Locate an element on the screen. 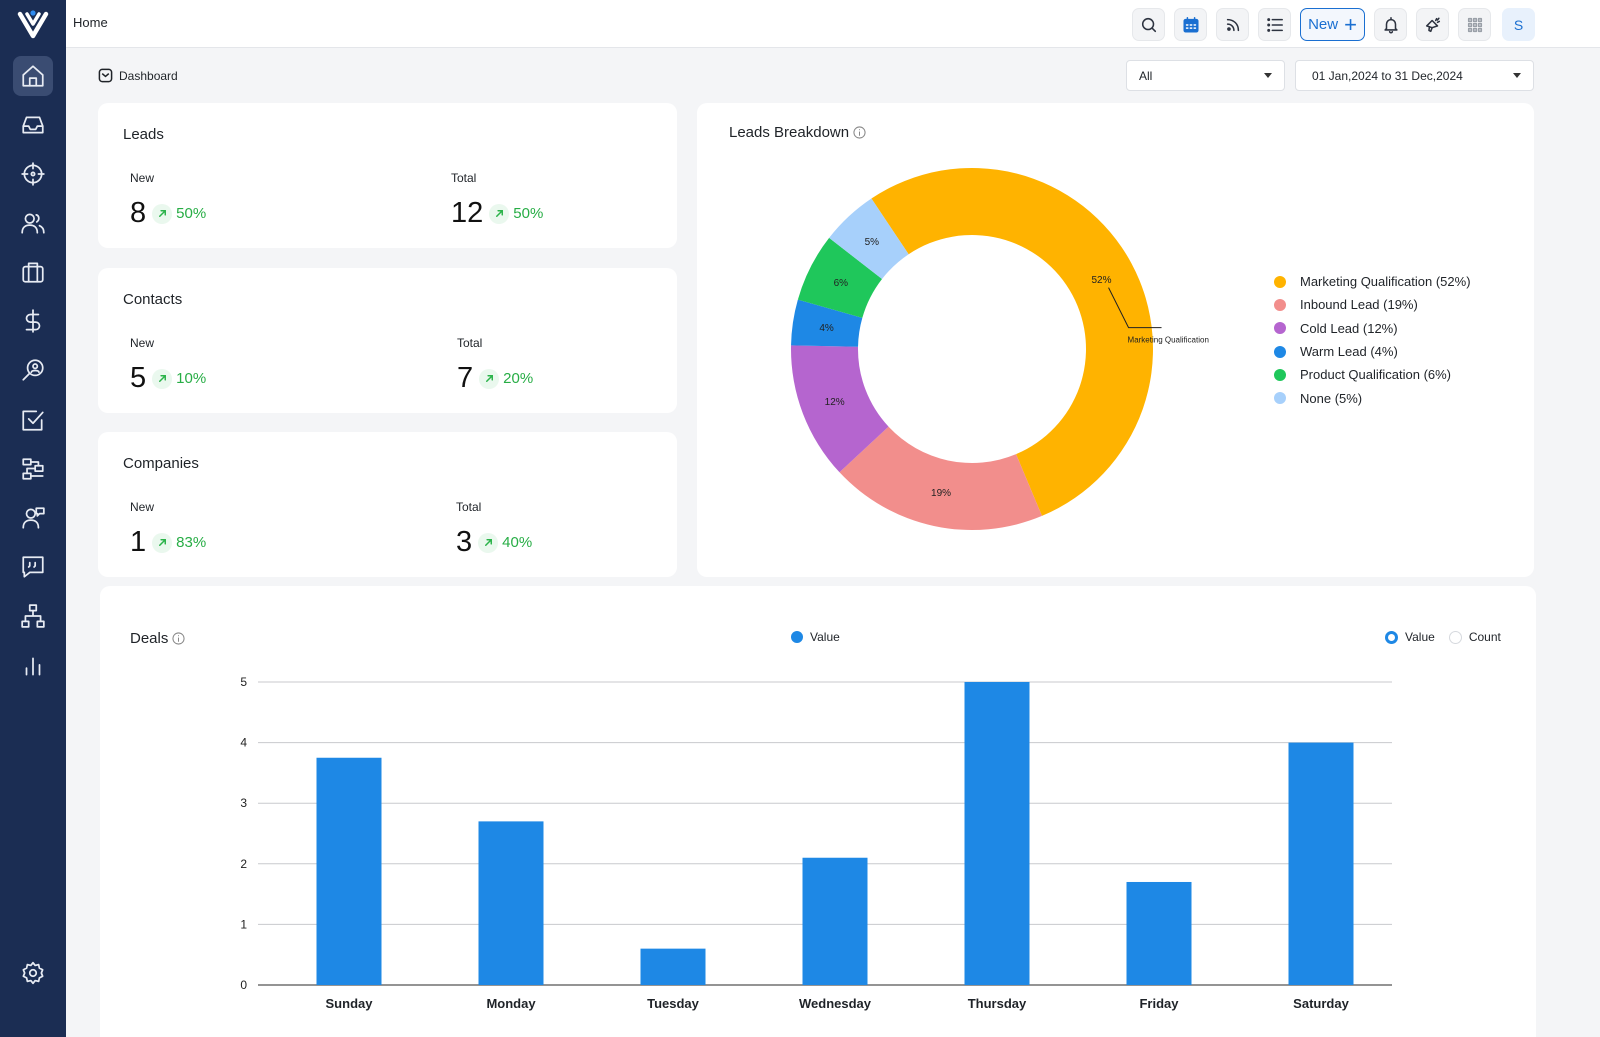 This screenshot has width=1600, height=1037. legend-item: Inbound Lead (19%) is located at coordinates (1372, 304).